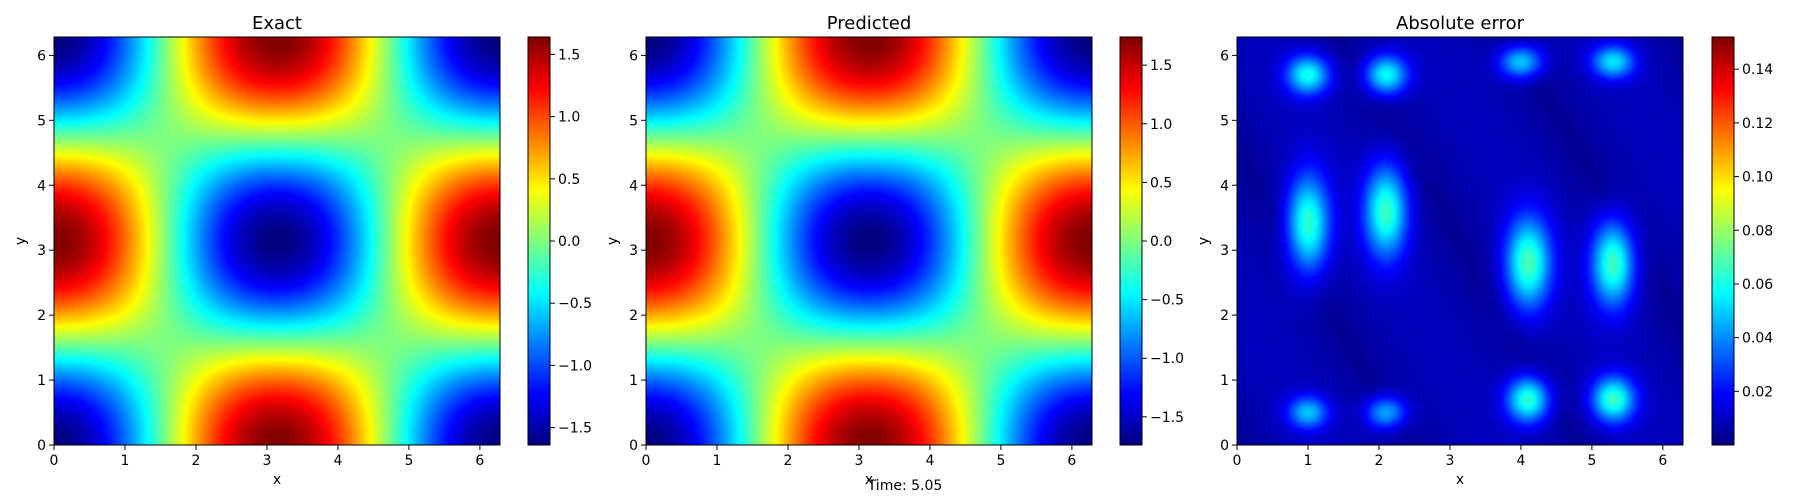 The width and height of the screenshot is (1800, 500). I want to click on error-colorbar-frame, so click(1723, 241).